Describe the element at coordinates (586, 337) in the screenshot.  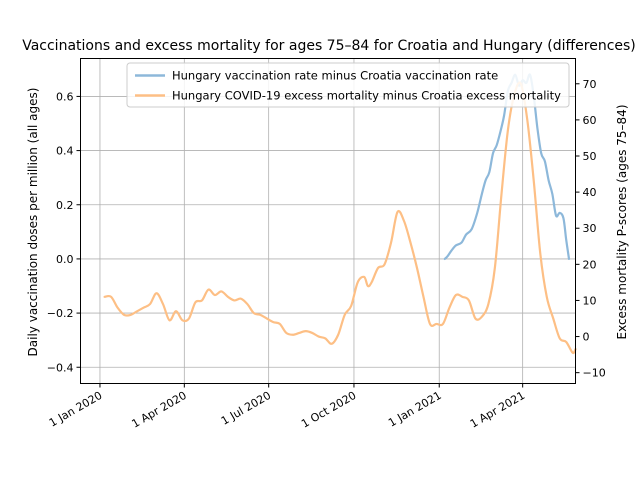
I see `y-right-tick-label: 0` at that location.